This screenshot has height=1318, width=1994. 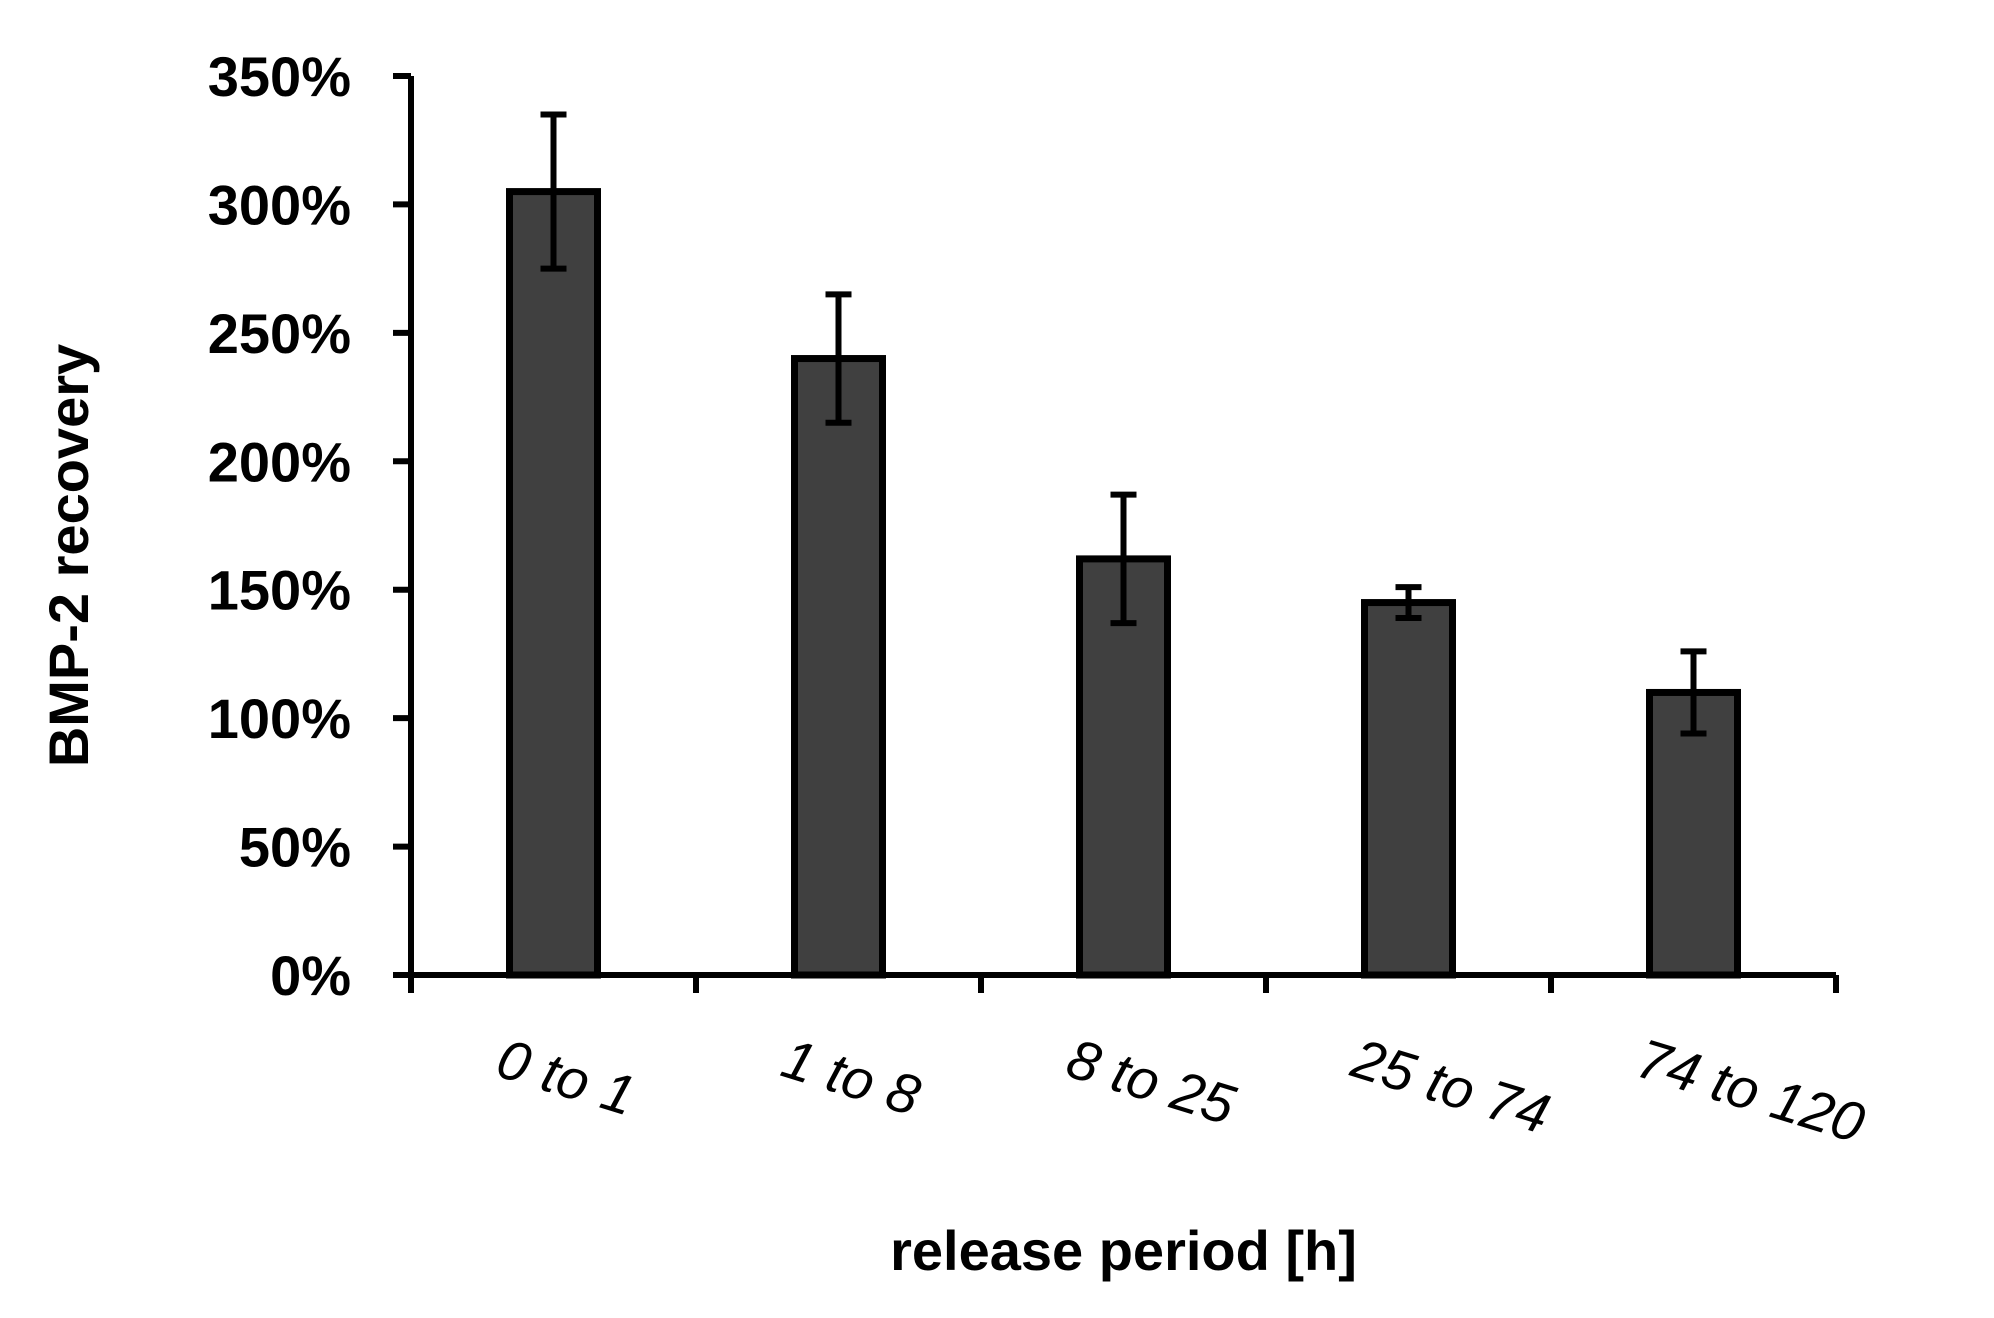 What do you see at coordinates (1450, 1086) in the screenshot?
I see `x-tick-label: 25 to 74` at bounding box center [1450, 1086].